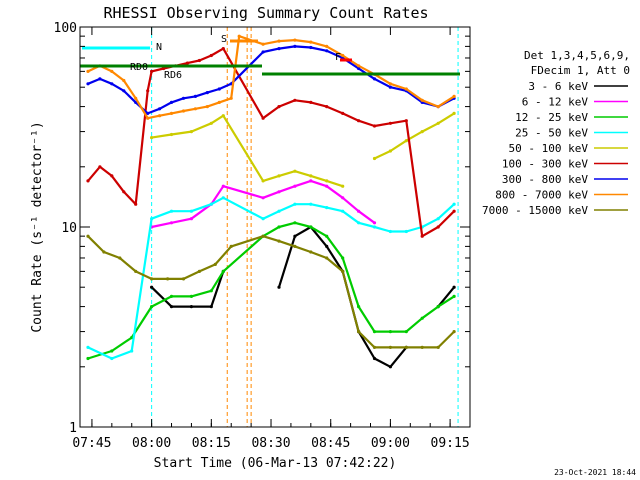 This screenshot has width=640, height=480. What do you see at coordinates (37, 226) in the screenshot?
I see `y-axis-label: Count Rate (s⁻¹ detector⁻¹)` at bounding box center [37, 226].